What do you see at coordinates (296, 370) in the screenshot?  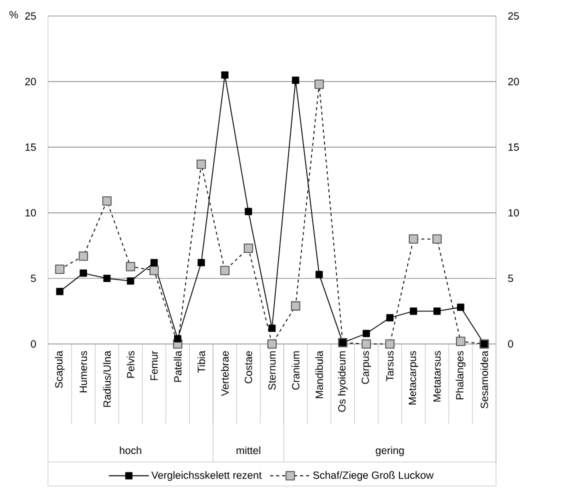 I see `x-tick-label: Cranium` at bounding box center [296, 370].